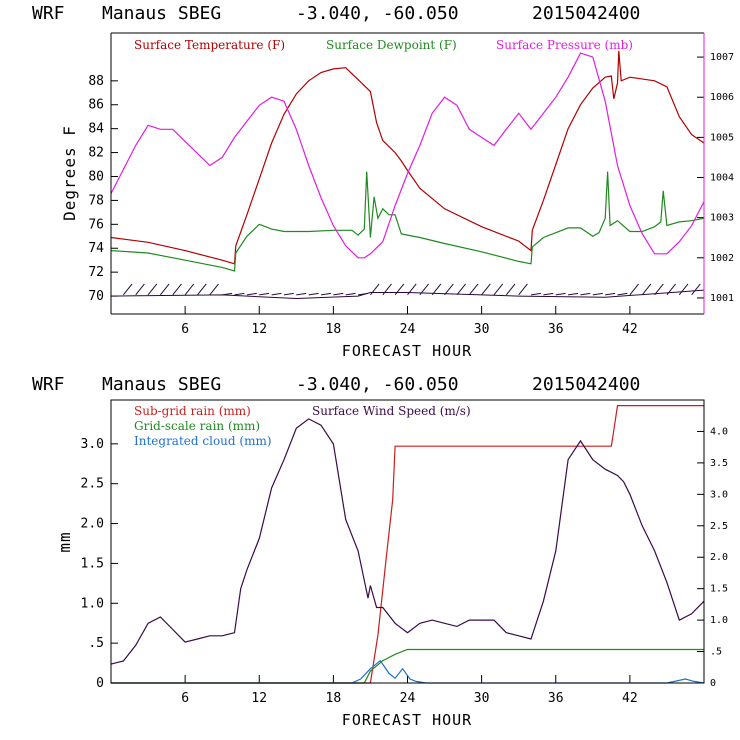 This screenshot has height=740, width=740. What do you see at coordinates (96, 176) in the screenshot?
I see `y-tick-label: 80` at bounding box center [96, 176].